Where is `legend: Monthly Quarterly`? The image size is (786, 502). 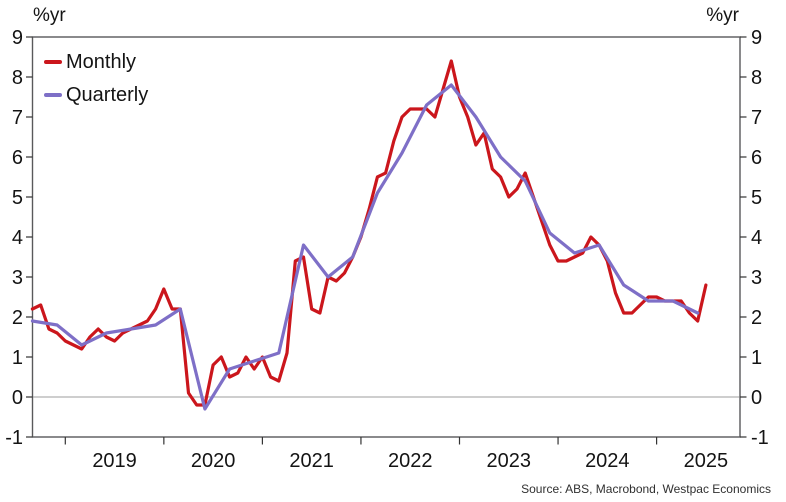
legend: Monthly Quarterly is located at coordinates (96, 78).